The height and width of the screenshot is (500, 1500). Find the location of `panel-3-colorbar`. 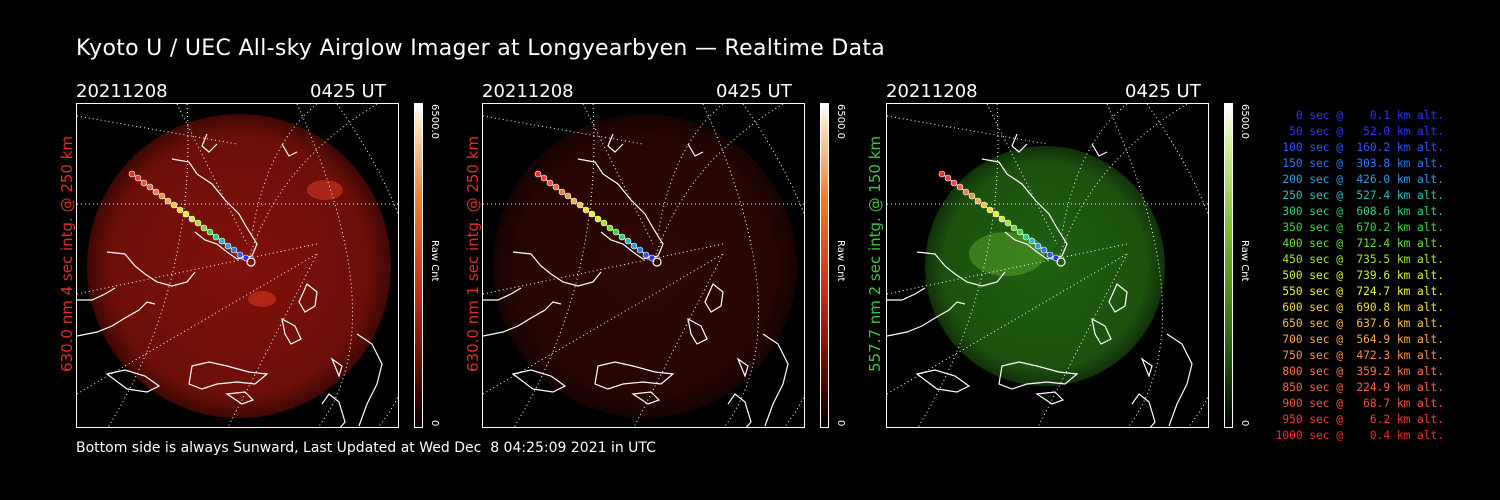

panel-3-colorbar is located at coordinates (1228, 265).